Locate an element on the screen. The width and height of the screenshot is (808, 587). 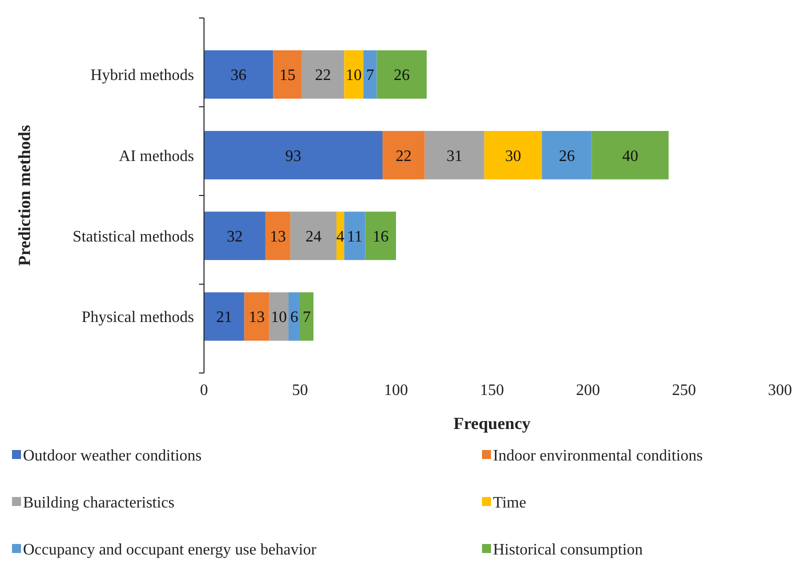
x-axis-title: Frequency is located at coordinates (492, 423).